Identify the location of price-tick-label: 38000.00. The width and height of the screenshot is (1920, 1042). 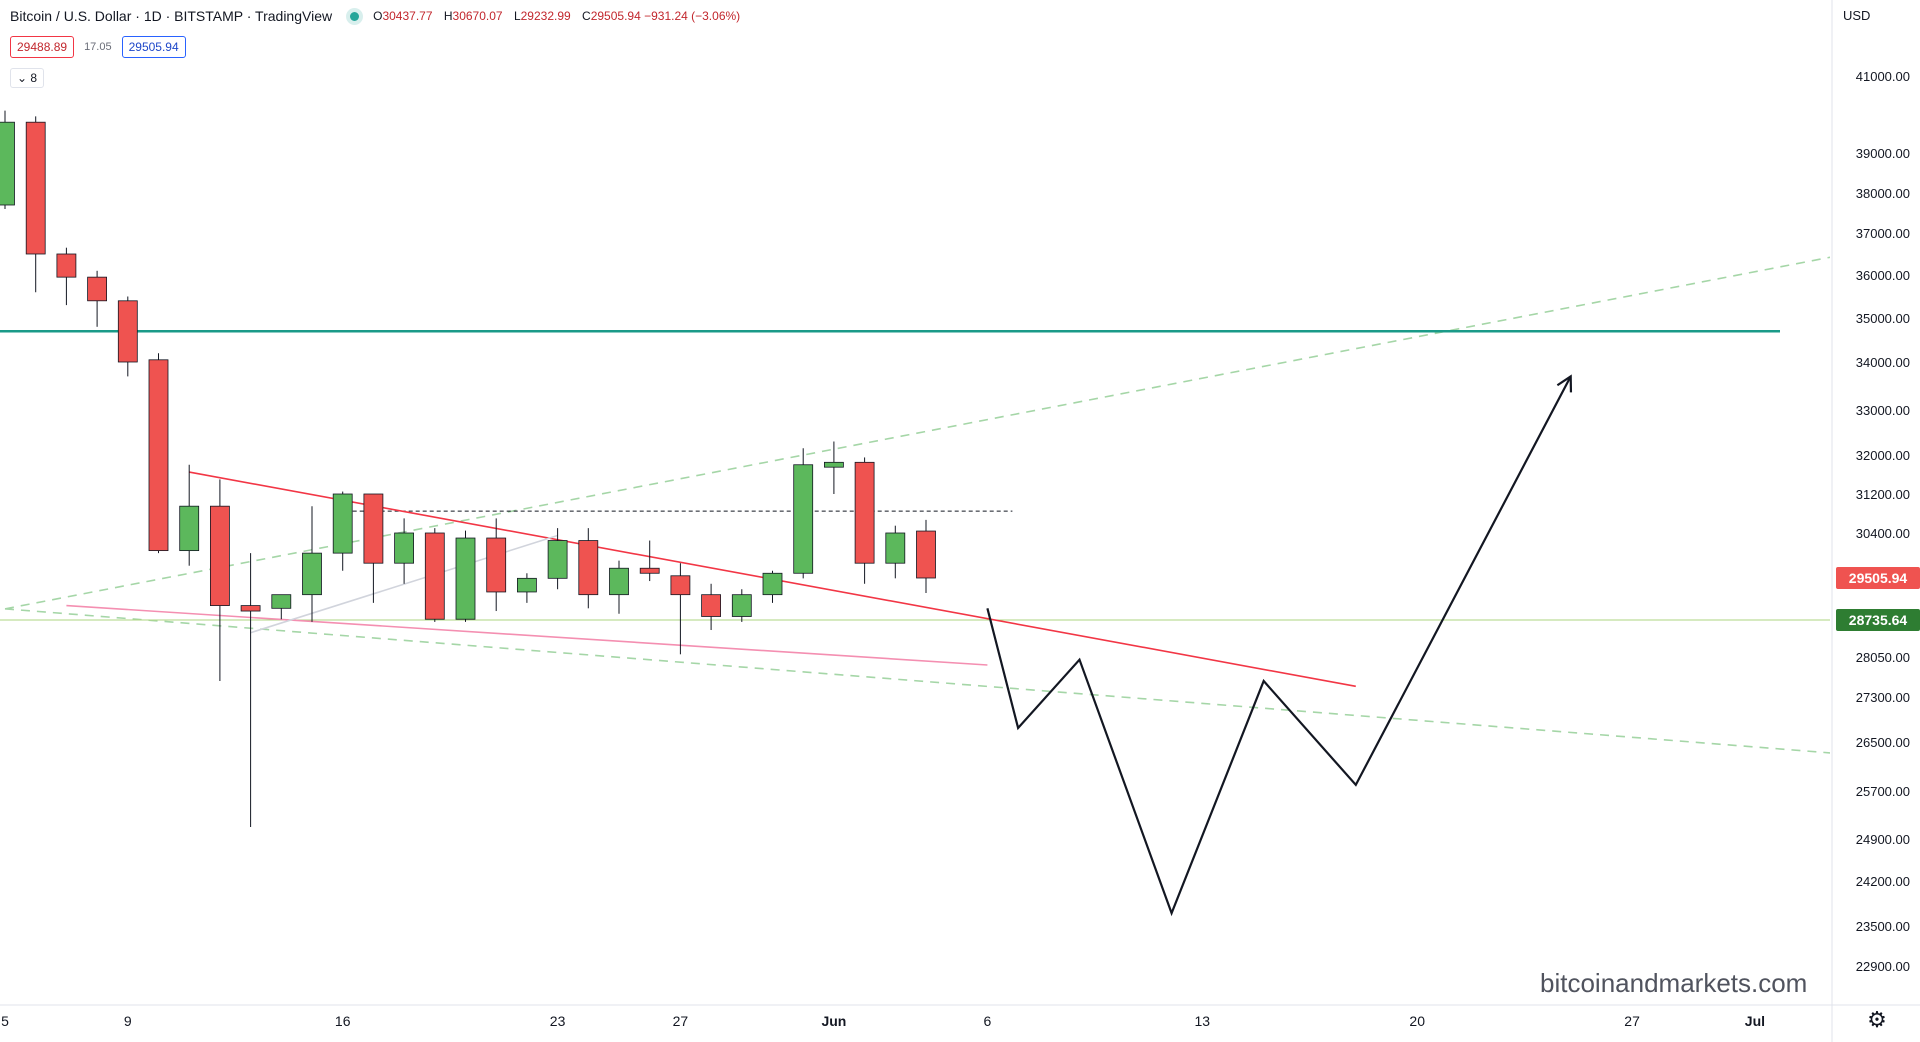
(1883, 193).